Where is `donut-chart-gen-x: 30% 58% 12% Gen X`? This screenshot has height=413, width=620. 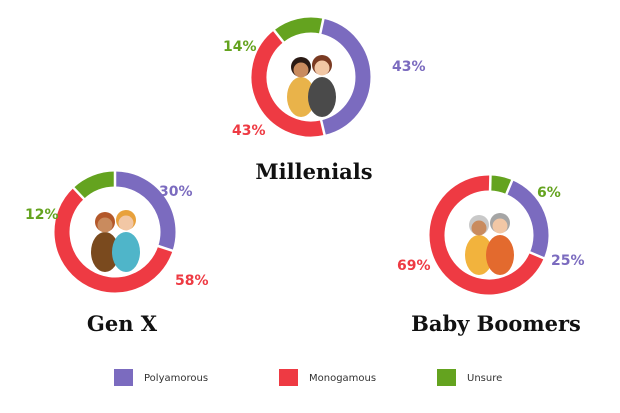 donut-chart-gen-x: 30% 58% 12% Gen X is located at coordinates (117, 253).